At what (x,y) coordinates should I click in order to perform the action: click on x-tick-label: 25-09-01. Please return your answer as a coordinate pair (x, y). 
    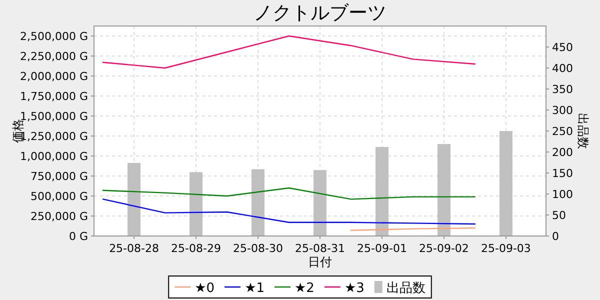
    Looking at the image, I should click on (382, 248).